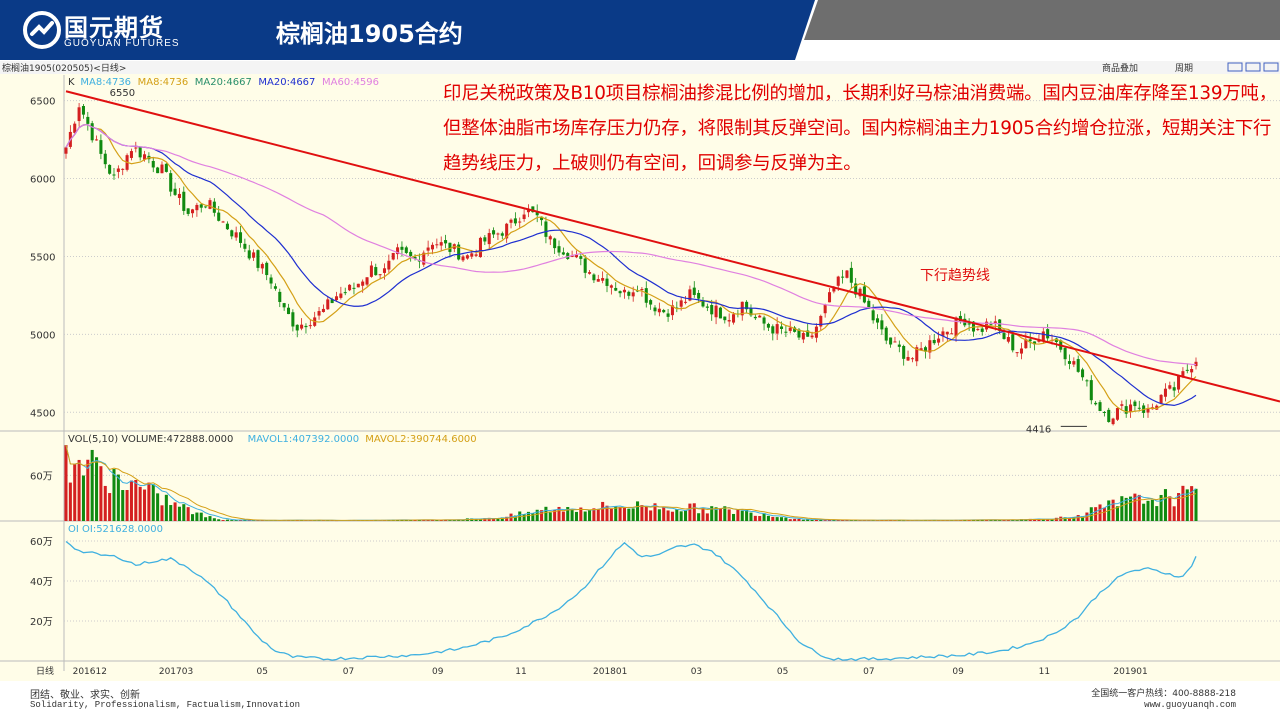 The height and width of the screenshot is (720, 1280). What do you see at coordinates (42, 30) in the screenshot?
I see `logo-icon` at bounding box center [42, 30].